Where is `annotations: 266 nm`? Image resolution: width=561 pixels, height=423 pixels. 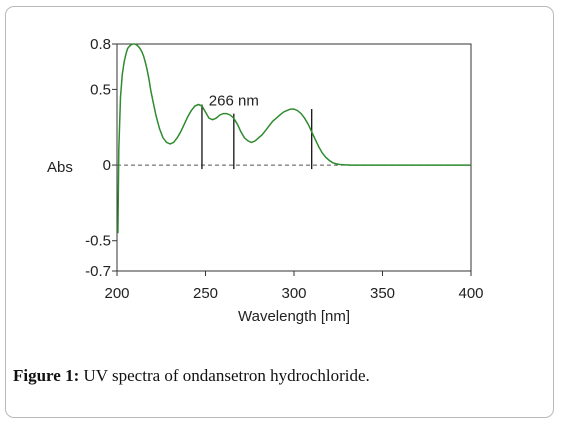 annotations: 266 nm is located at coordinates (234, 101).